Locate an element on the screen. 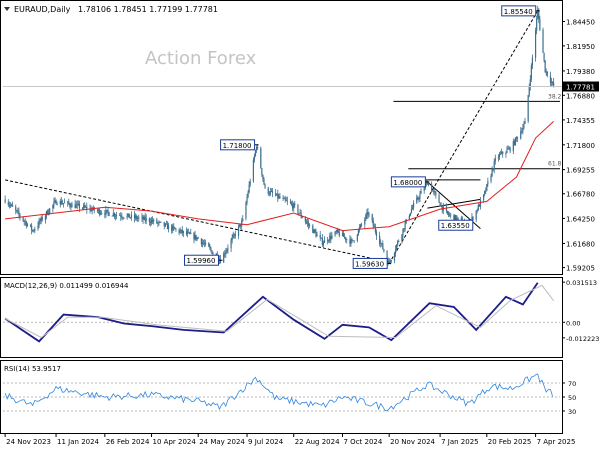  rsi-line is located at coordinates (278, 392).